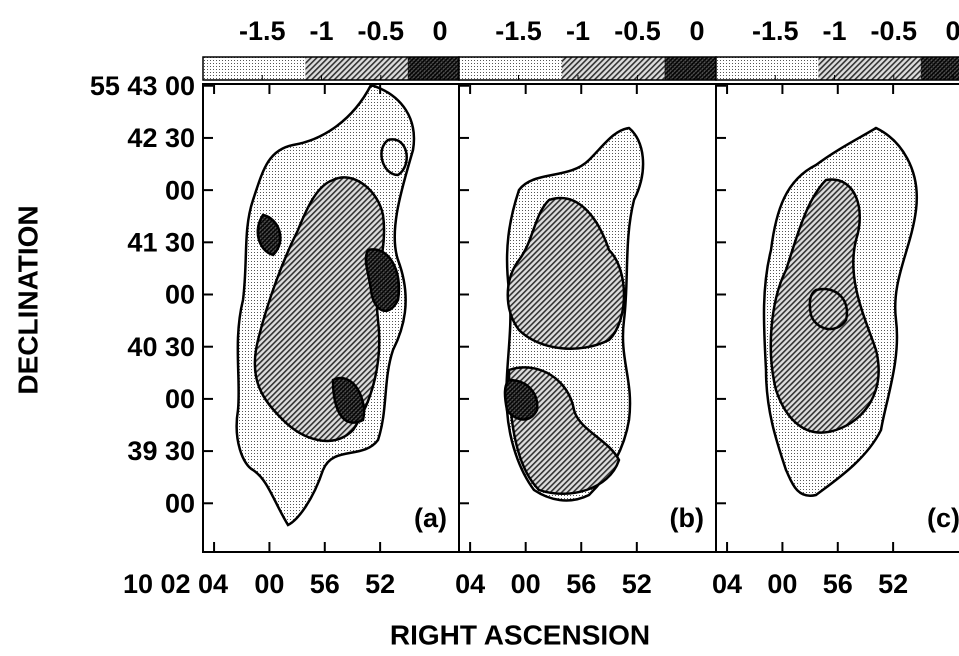 The image size is (959, 656). What do you see at coordinates (161, 242) in the screenshot?
I see `y-tick-label: 41 30` at bounding box center [161, 242].